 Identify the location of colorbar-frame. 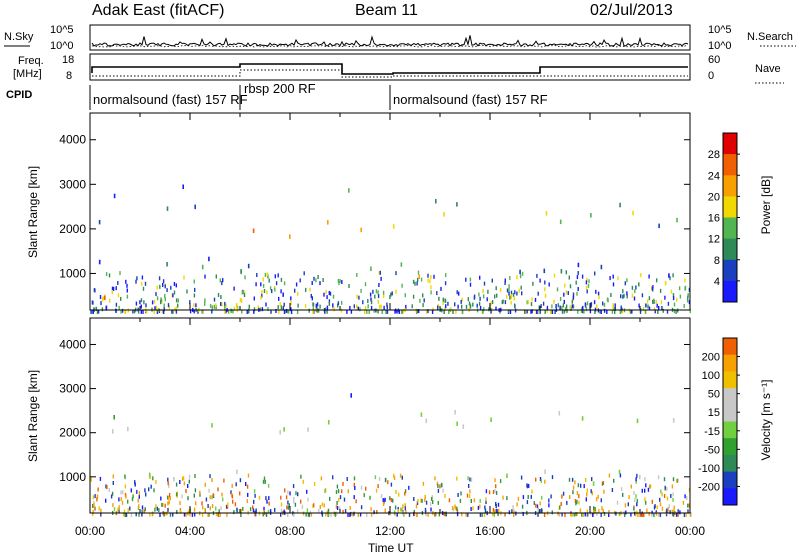
(730, 421).